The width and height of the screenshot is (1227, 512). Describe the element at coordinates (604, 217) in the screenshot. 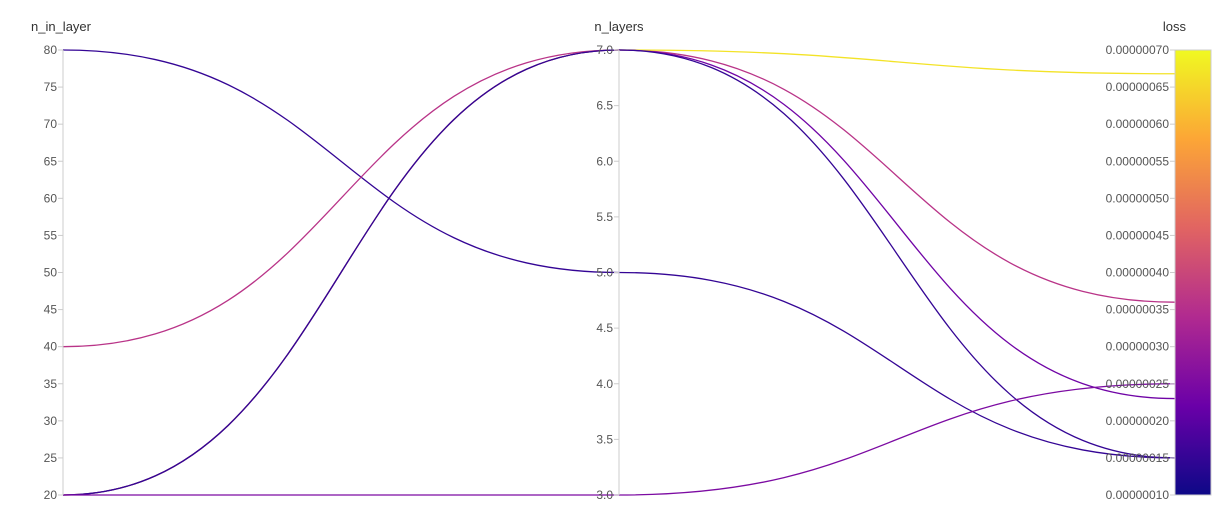

I see `tick-label: 5.5` at that location.